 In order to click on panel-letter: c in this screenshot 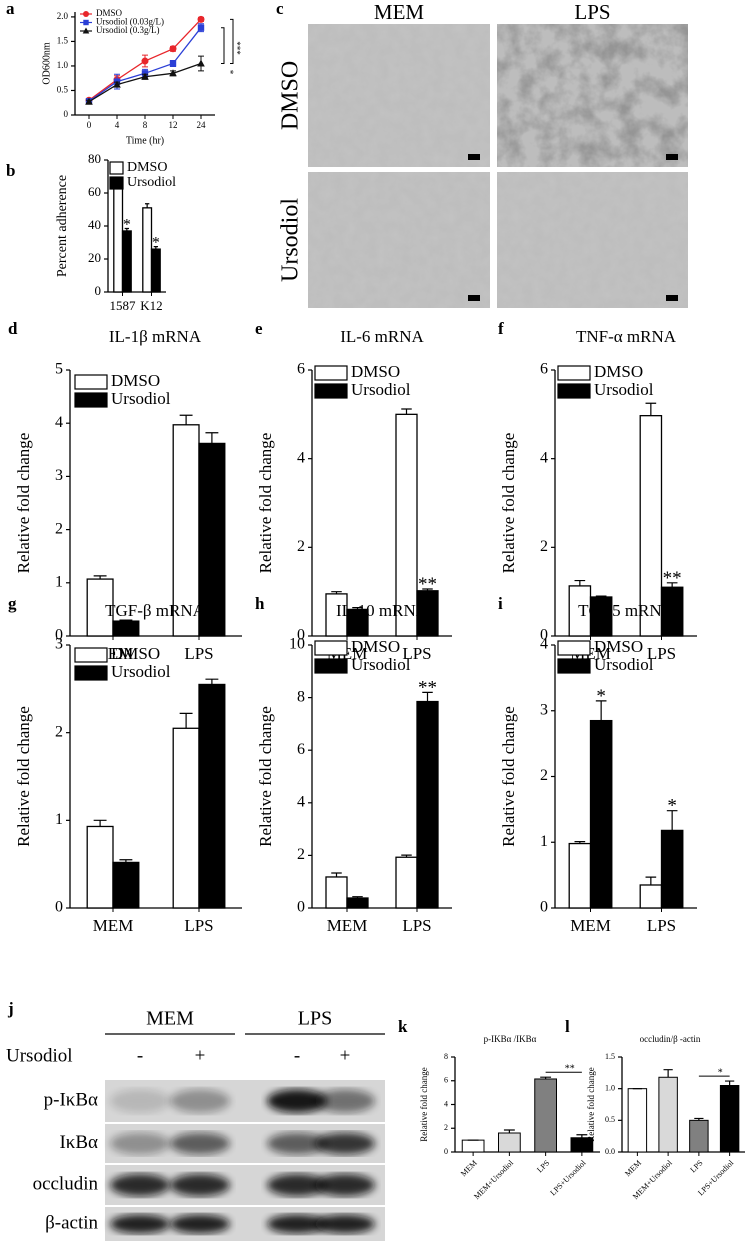, I will do `click(280, 9)`.